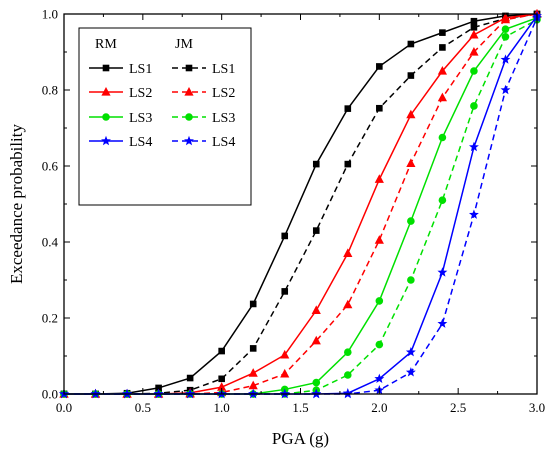 The image size is (550, 456). Describe the element at coordinates (300, 407) in the screenshot. I see `x-tick-label: 1.5` at that location.